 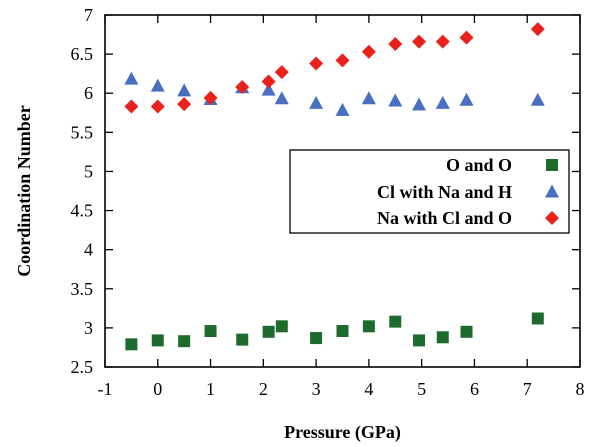 What do you see at coordinates (444, 218) in the screenshot?
I see `legend-label: Na with Cl and O` at bounding box center [444, 218].